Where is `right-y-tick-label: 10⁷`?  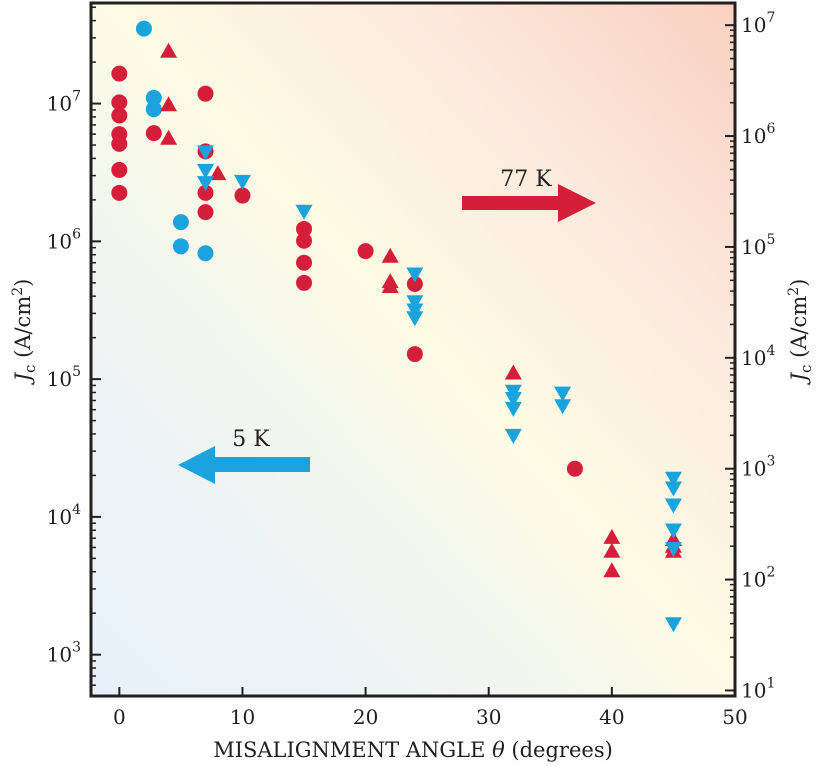
right-y-tick-label: 10⁷ is located at coordinates (758, 23).